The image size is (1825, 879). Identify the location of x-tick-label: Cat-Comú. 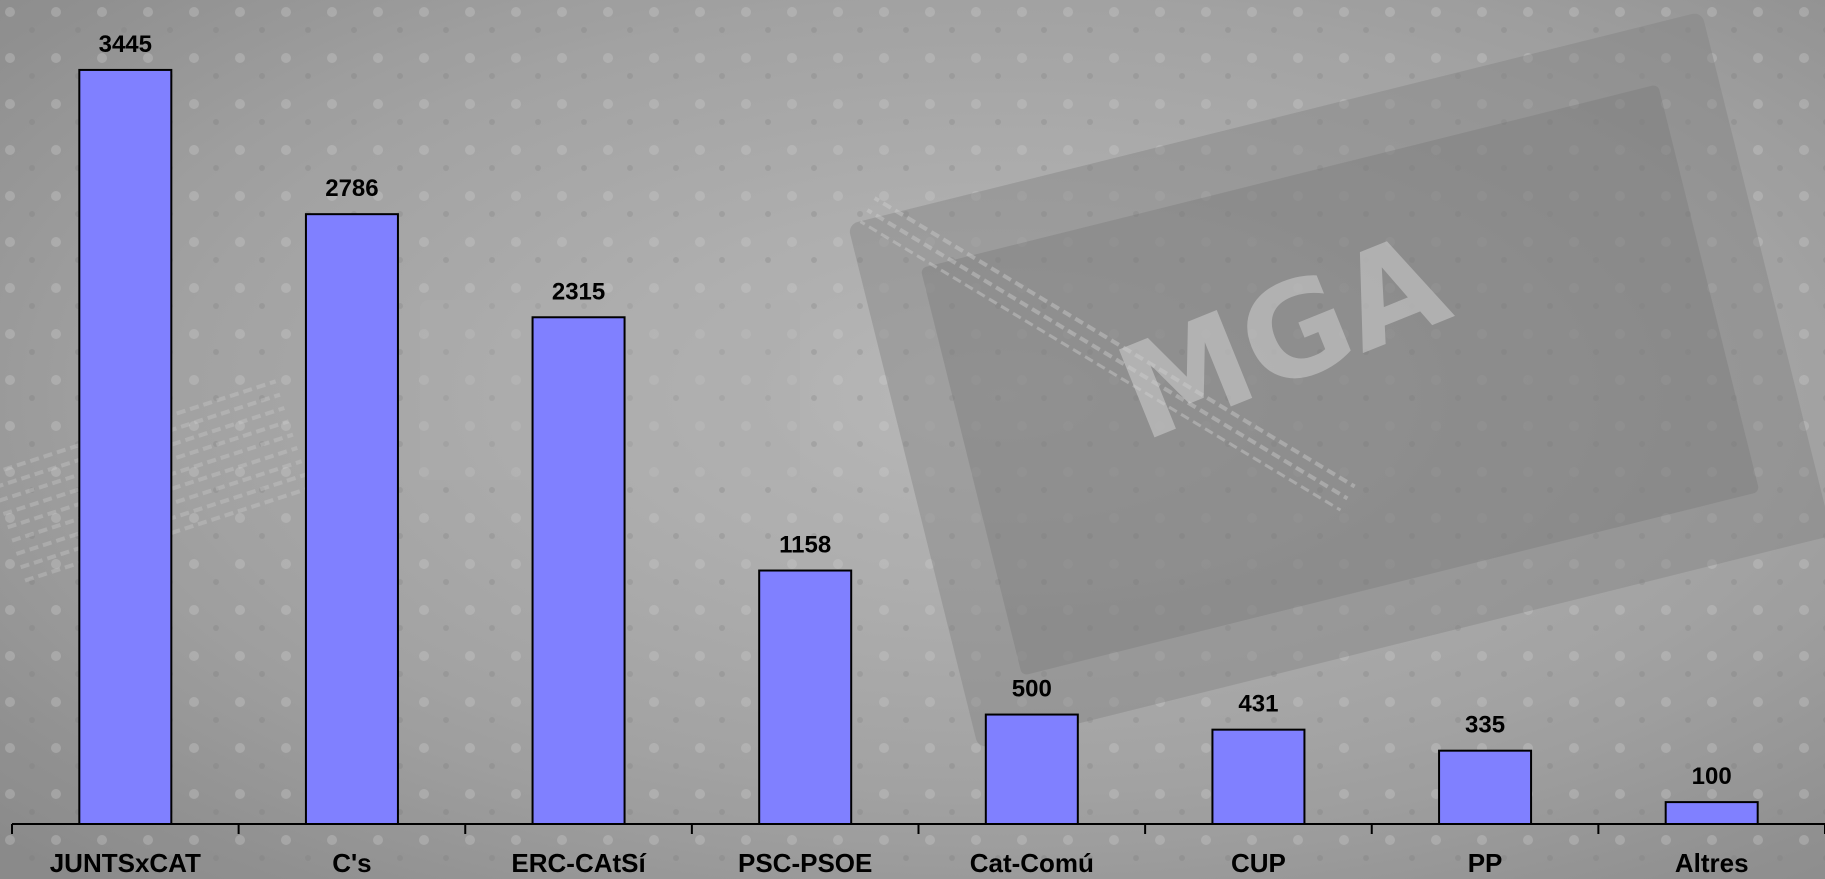
(1032, 863).